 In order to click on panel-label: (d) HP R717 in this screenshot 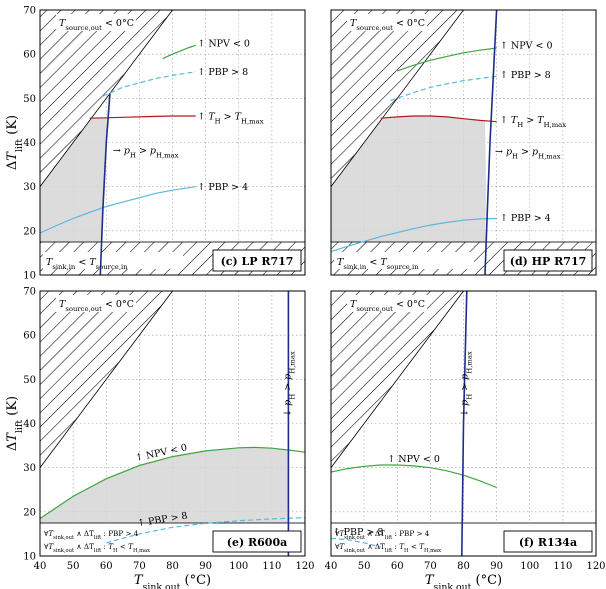, I will do `click(548, 261)`.